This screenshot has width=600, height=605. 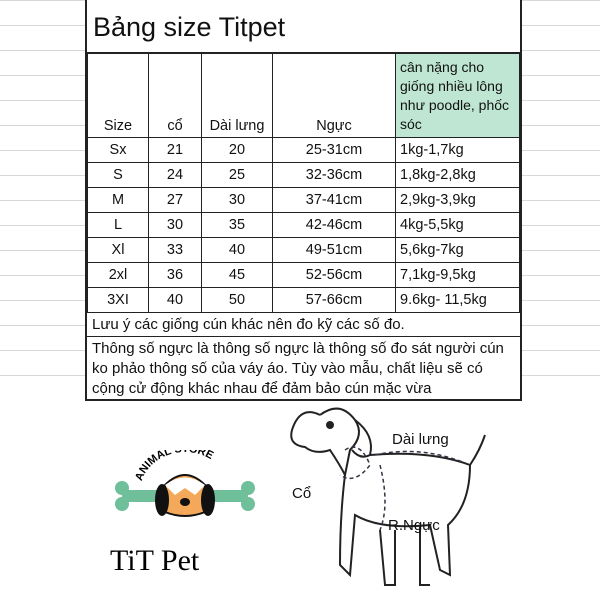 What do you see at coordinates (457, 200) in the screenshot?
I see `cell-weight: 2,9kg-3,9kg` at bounding box center [457, 200].